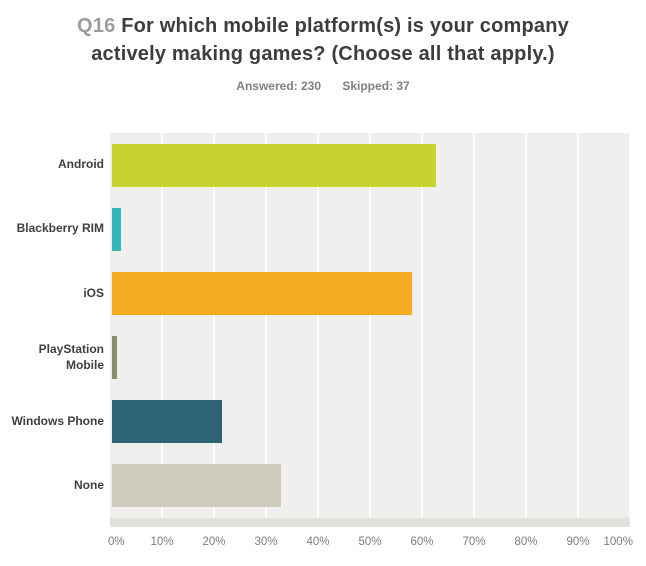 This screenshot has height=566, width=646. Describe the element at coordinates (214, 542) in the screenshot. I see `x-tick-label: 20%` at that location.